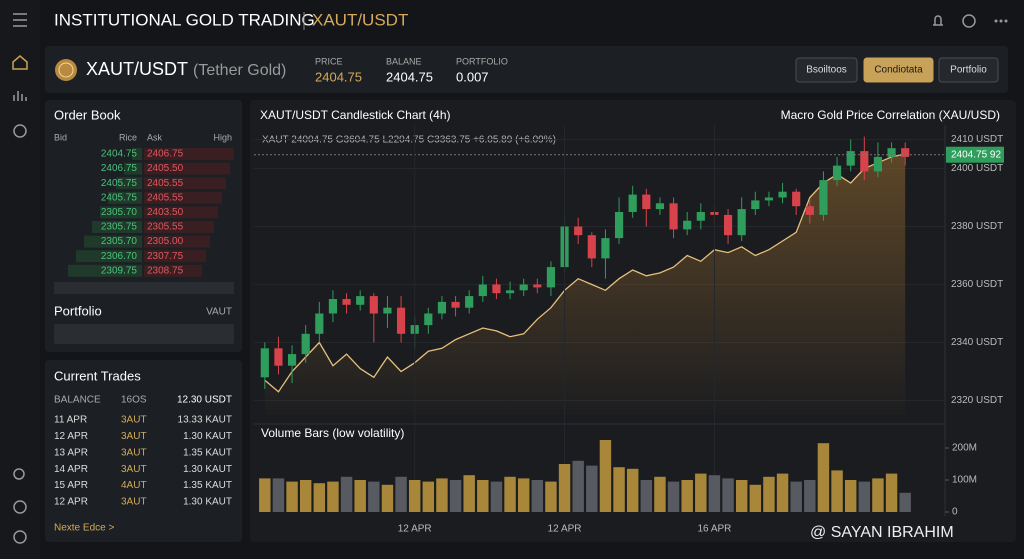 The width and height of the screenshot is (1024, 559). What do you see at coordinates (84, 528) in the screenshot?
I see `next-link: Nexte Edce >` at bounding box center [84, 528].